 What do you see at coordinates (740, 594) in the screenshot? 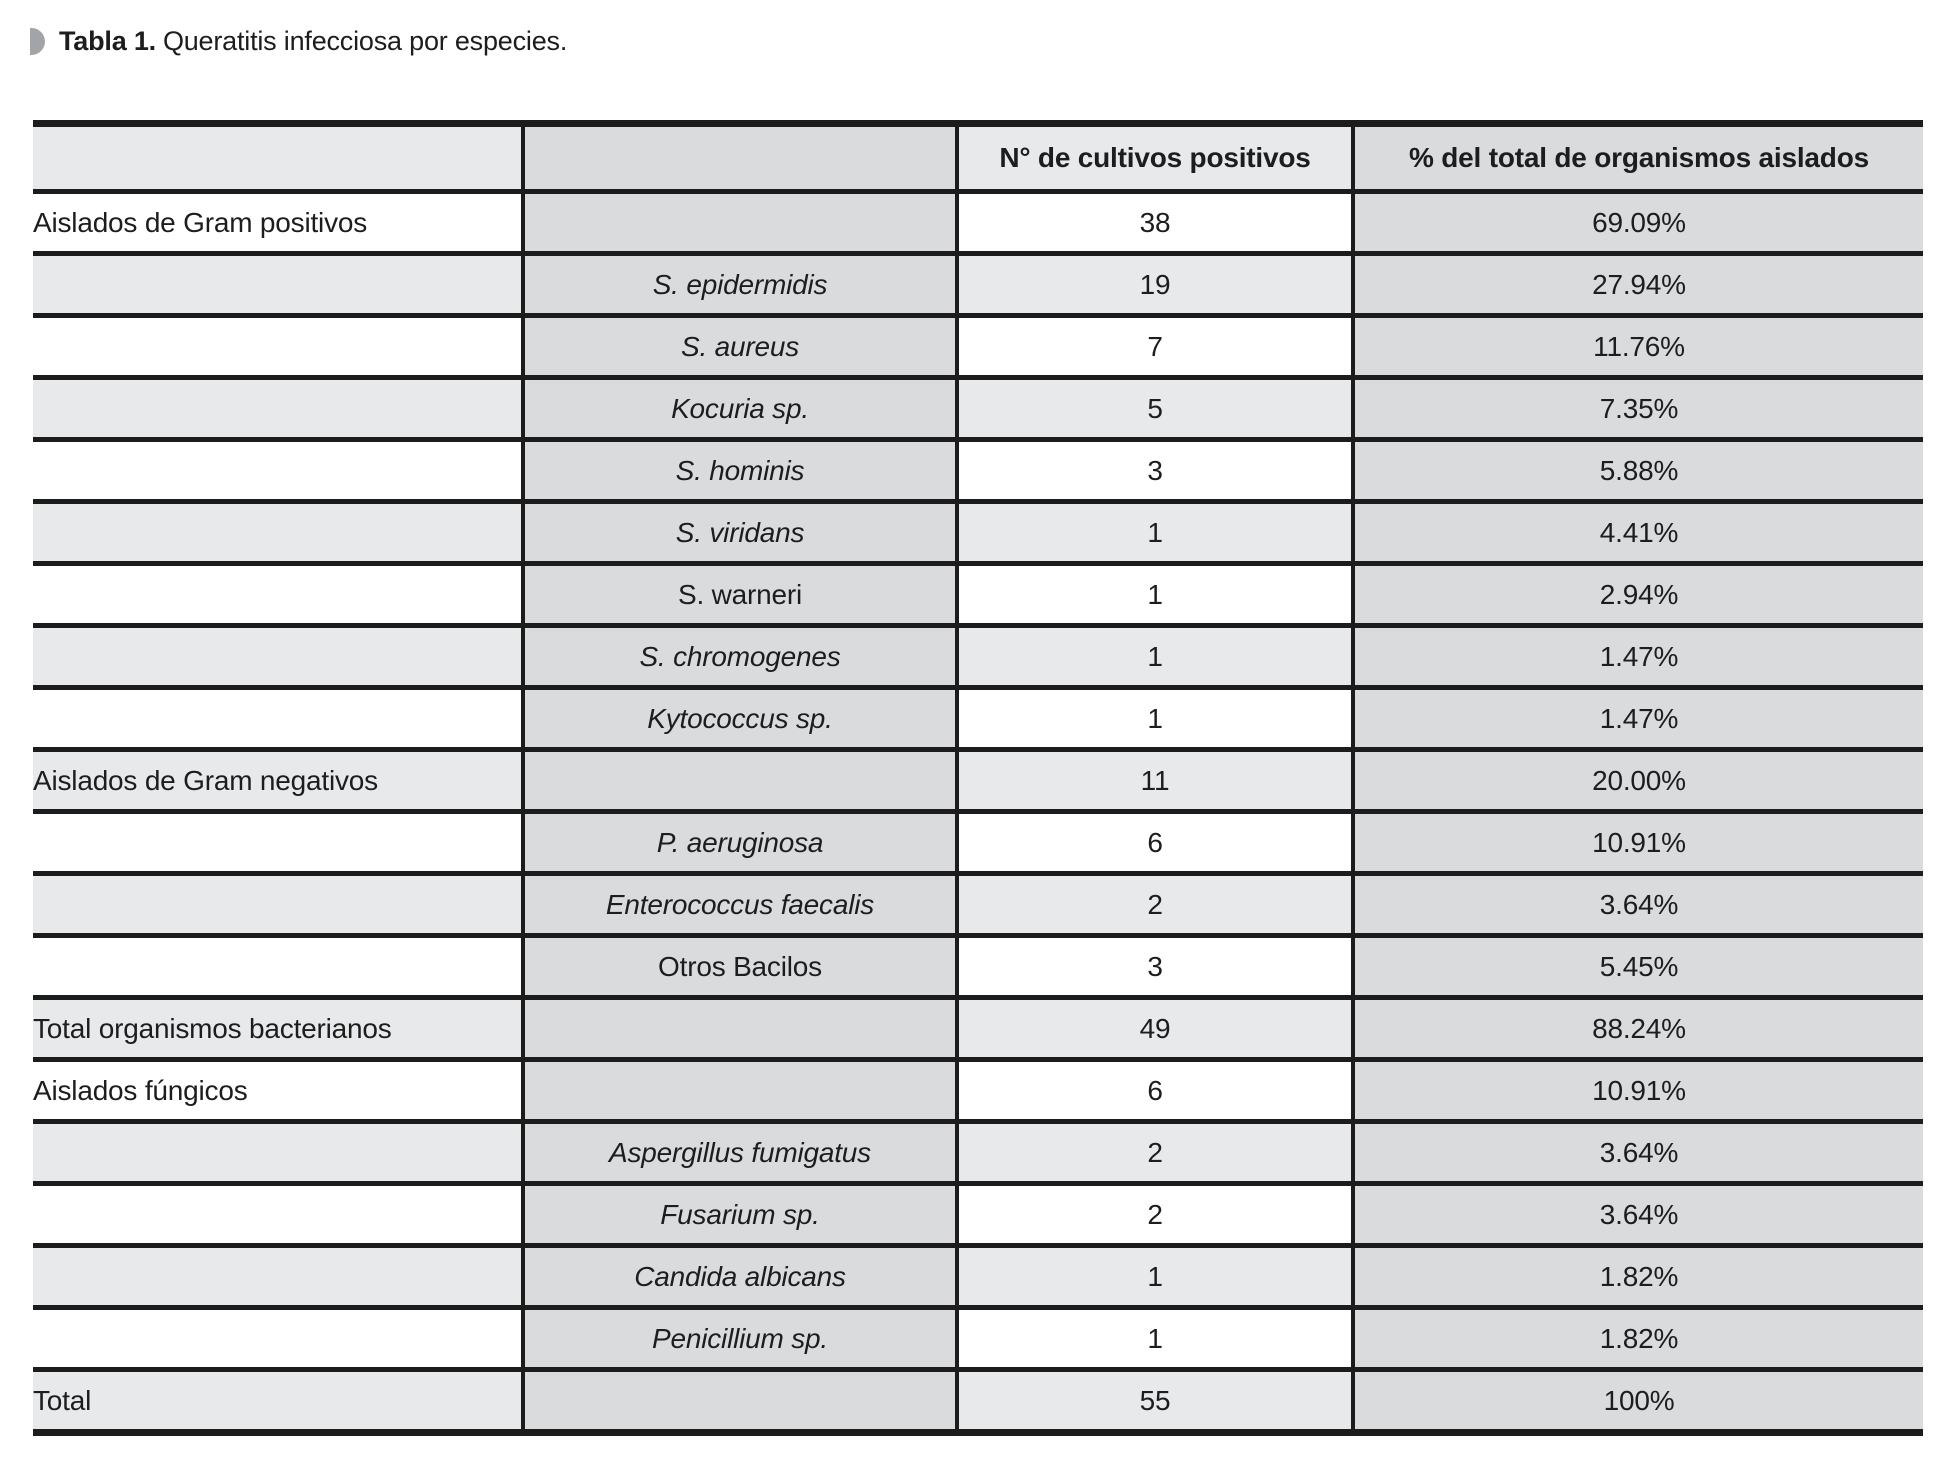
I see `species-label: S. warneri` at bounding box center [740, 594].